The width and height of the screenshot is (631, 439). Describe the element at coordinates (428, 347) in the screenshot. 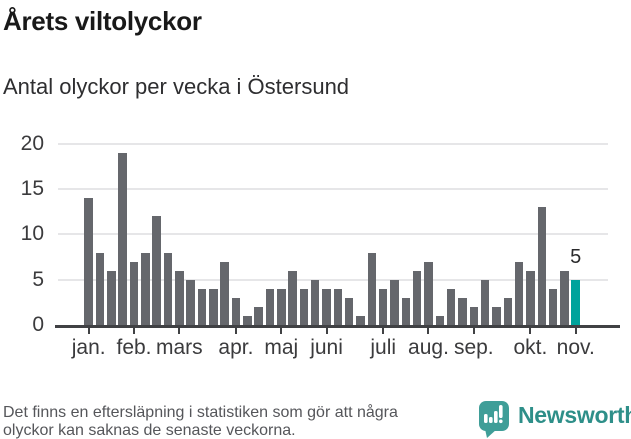

I see `x-axis-label: aug.` at that location.